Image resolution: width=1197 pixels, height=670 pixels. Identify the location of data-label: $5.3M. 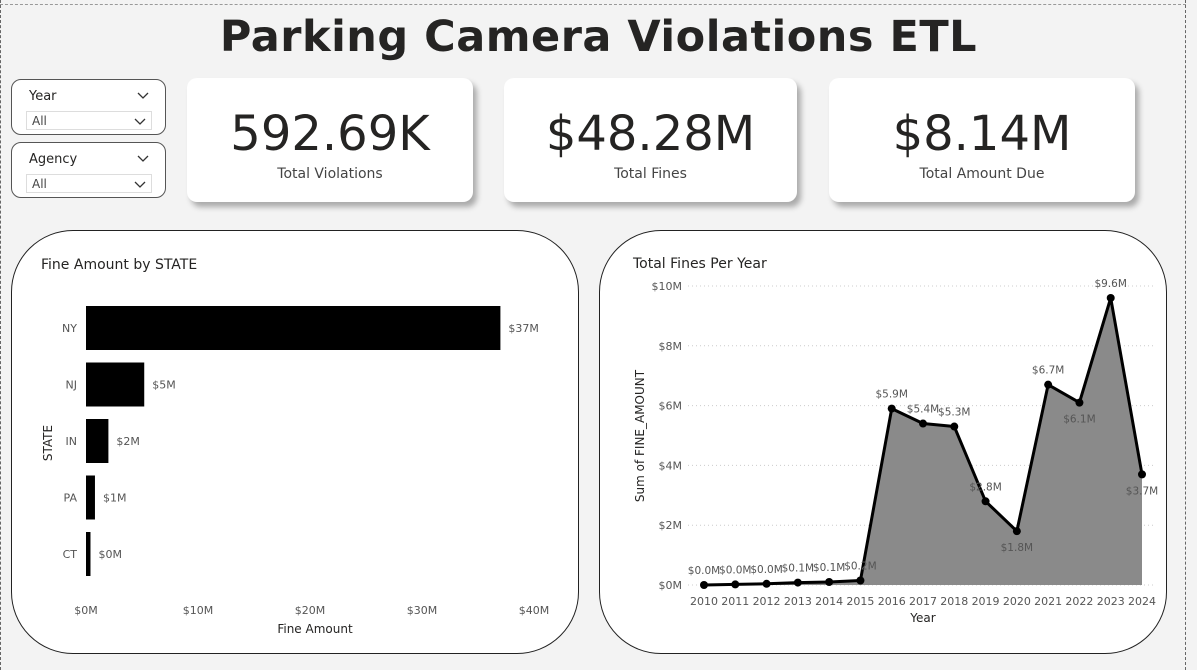
(954, 413).